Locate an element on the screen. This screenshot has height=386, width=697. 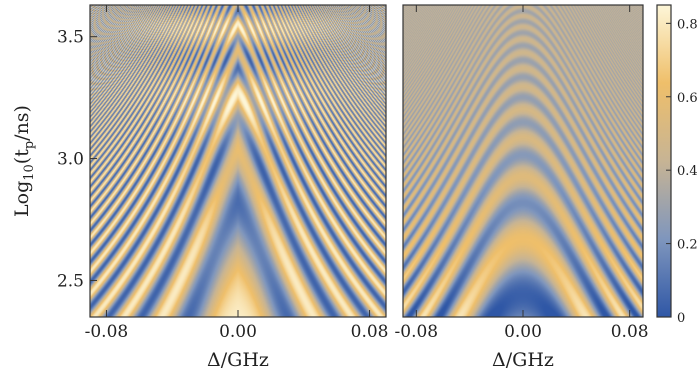
colorbar-ticks: 0 0.2 0.4 0.6 0.8 is located at coordinates (681, 171).